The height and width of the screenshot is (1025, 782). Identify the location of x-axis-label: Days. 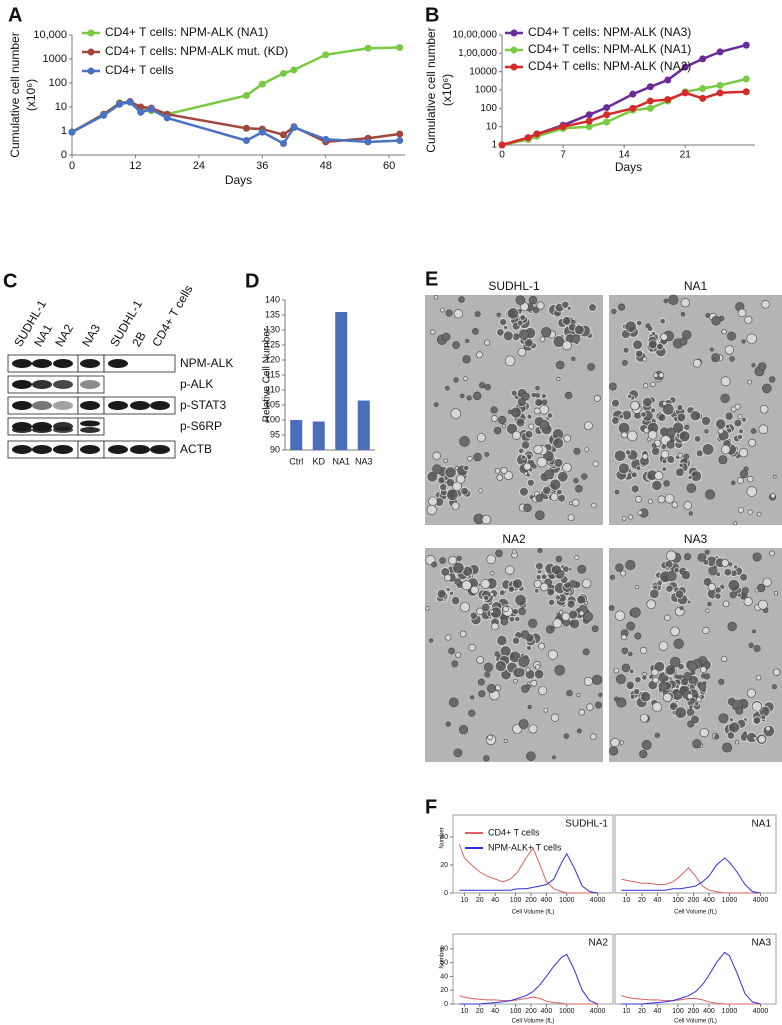
(628, 167).